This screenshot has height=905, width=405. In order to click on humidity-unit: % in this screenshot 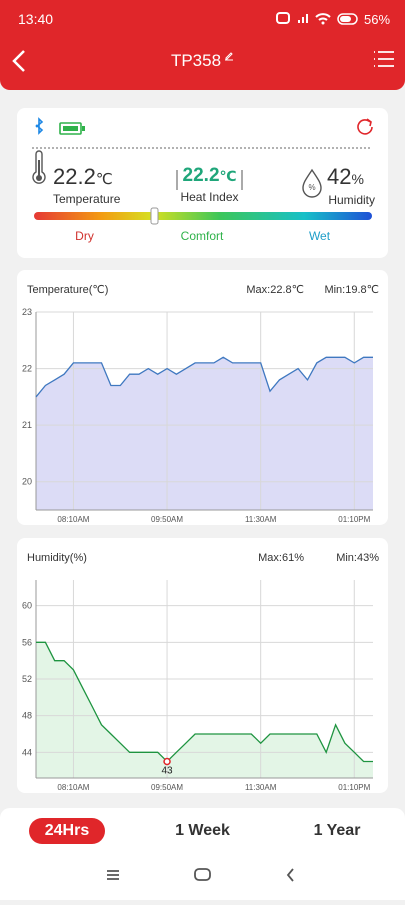, I will do `click(357, 179)`.